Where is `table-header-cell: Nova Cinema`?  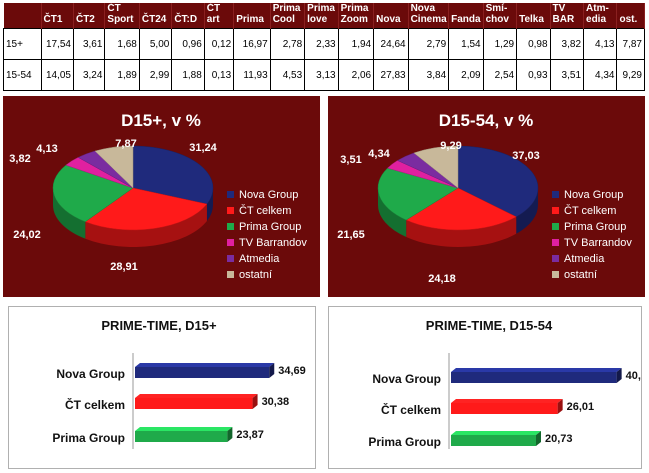
table-header-cell: Nova Cinema is located at coordinates (429, 16).